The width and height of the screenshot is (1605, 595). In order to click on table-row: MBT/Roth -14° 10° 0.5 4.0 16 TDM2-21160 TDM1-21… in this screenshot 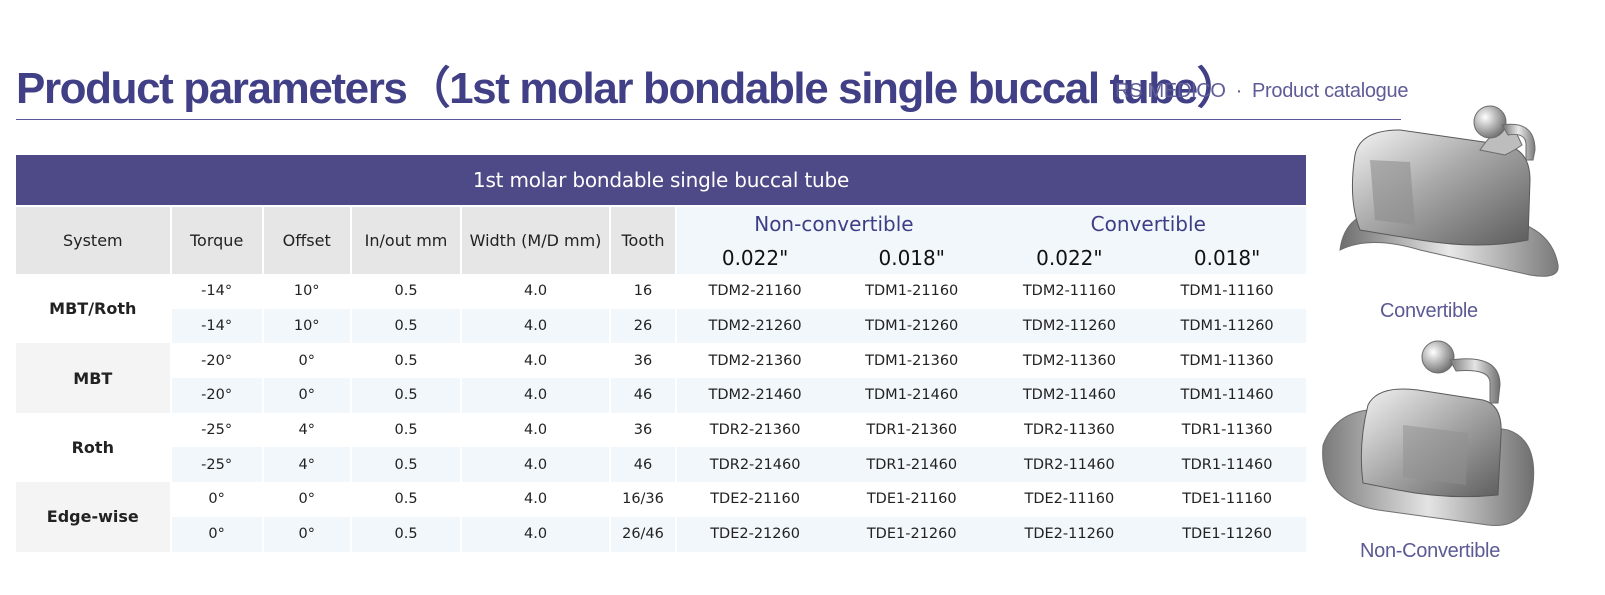, I will do `click(661, 309)`.